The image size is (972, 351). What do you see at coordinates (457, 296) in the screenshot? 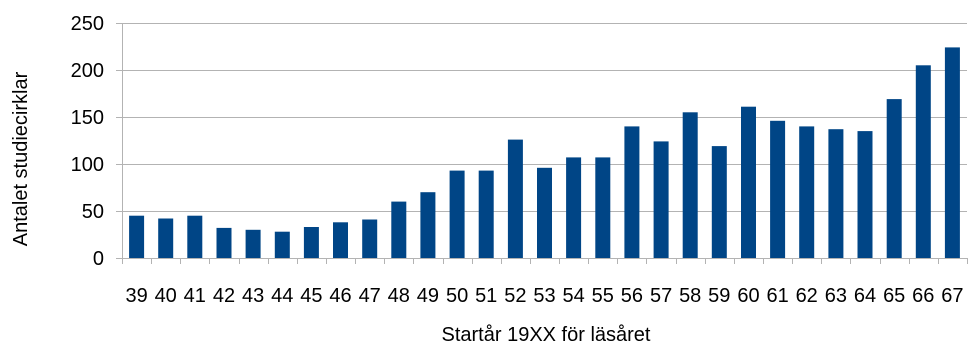
I see `x-tick-label: 50` at bounding box center [457, 296].